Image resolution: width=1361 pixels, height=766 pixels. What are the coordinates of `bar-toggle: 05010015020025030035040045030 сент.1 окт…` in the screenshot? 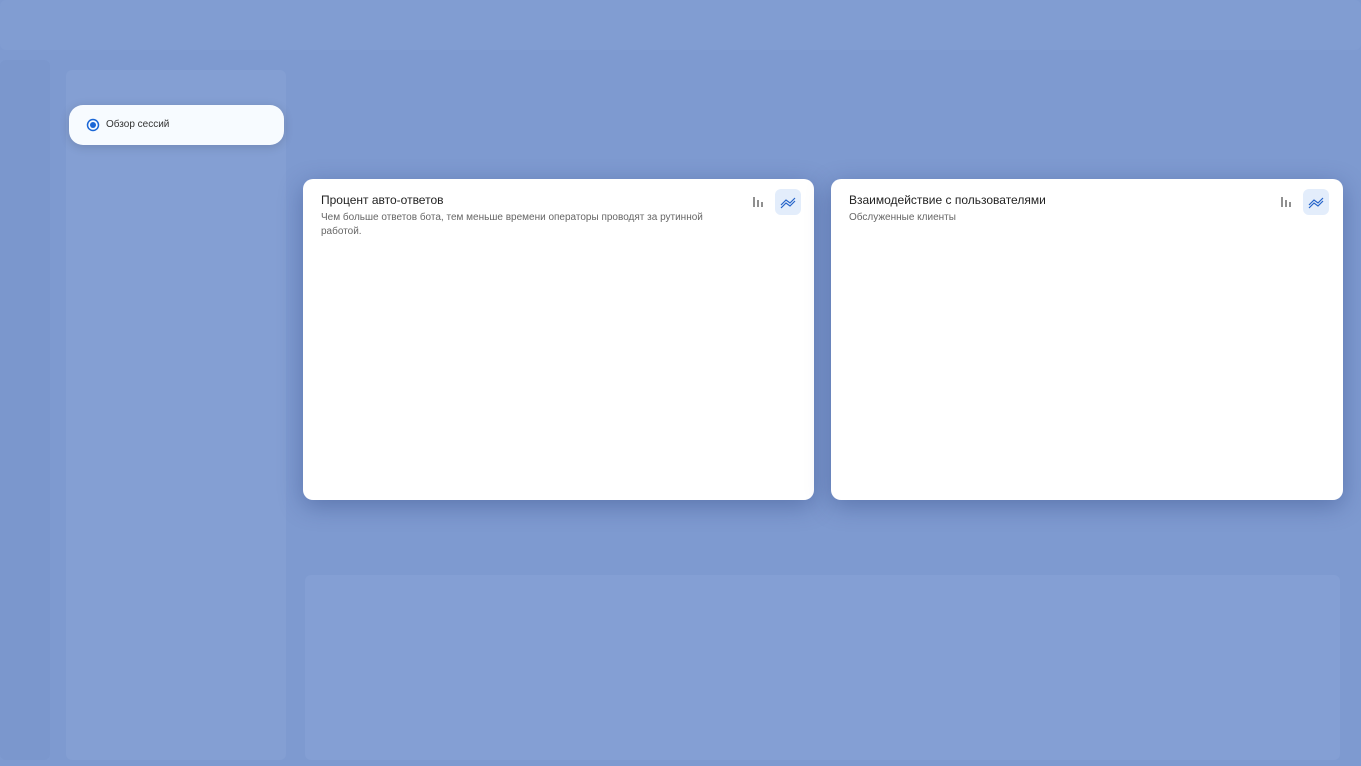 It's located at (1287, 202).